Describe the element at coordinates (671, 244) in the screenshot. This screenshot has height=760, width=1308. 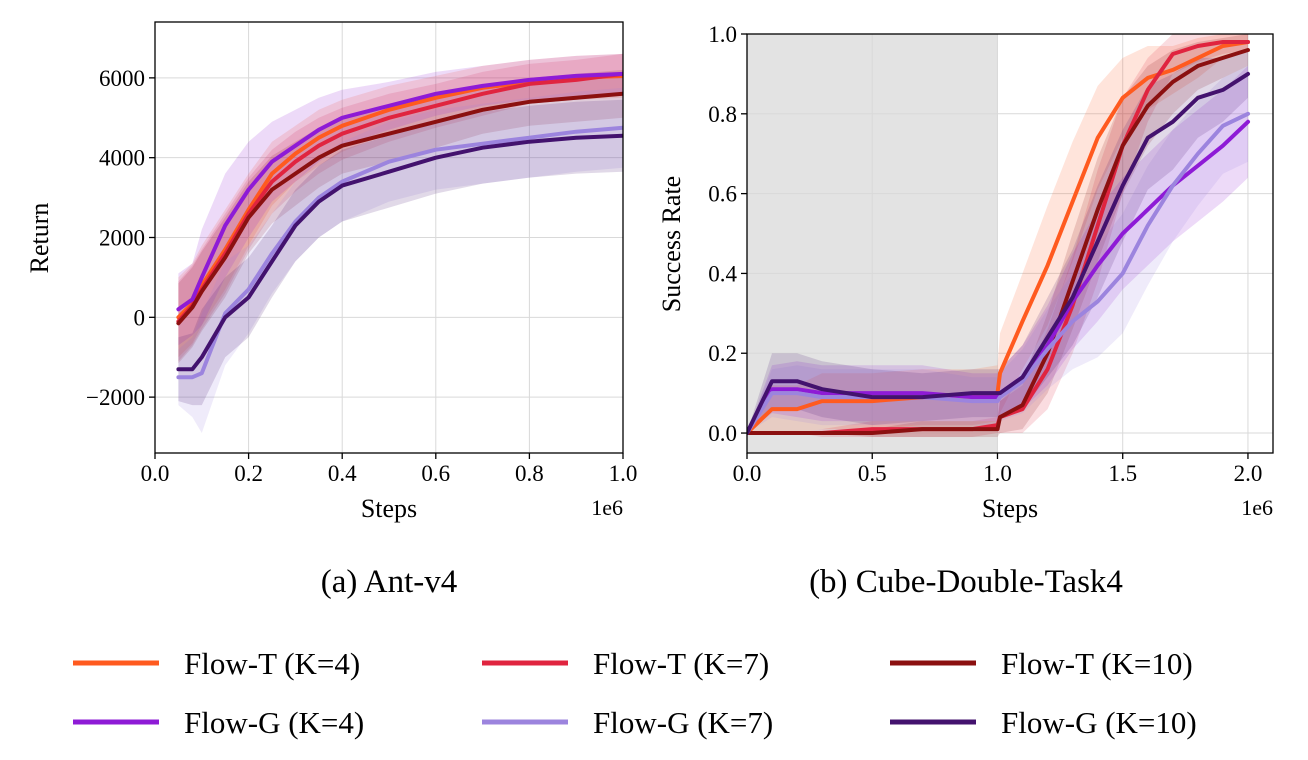
I see `y-axis-label: Success Rate` at that location.